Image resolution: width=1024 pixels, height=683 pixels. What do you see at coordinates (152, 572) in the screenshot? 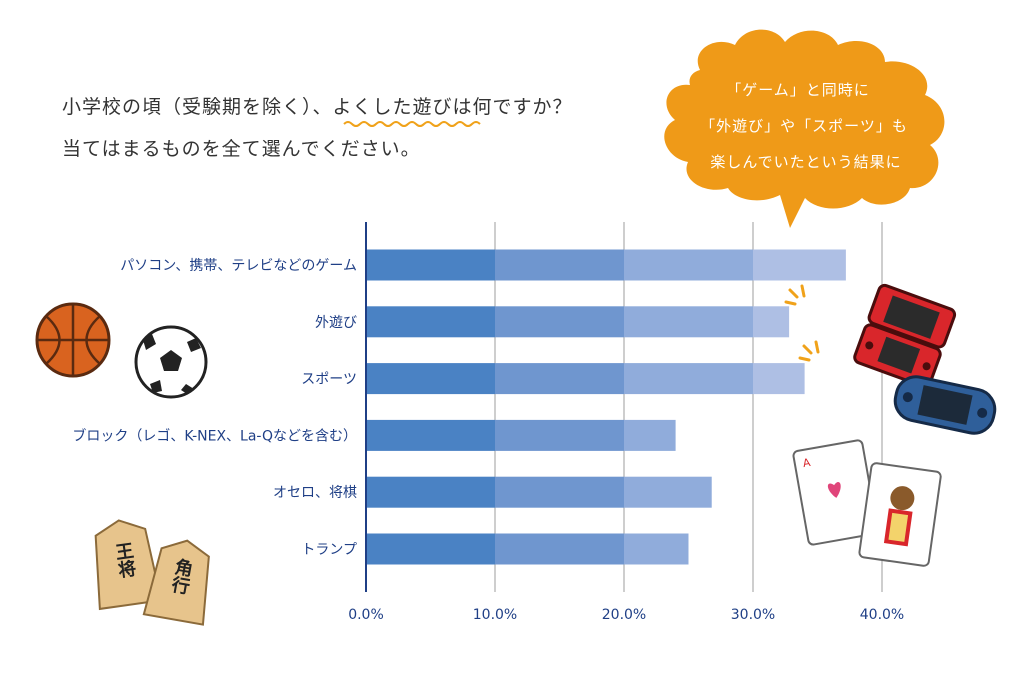
I see `shogi-pieces-icon: 王将 角行` at bounding box center [152, 572].